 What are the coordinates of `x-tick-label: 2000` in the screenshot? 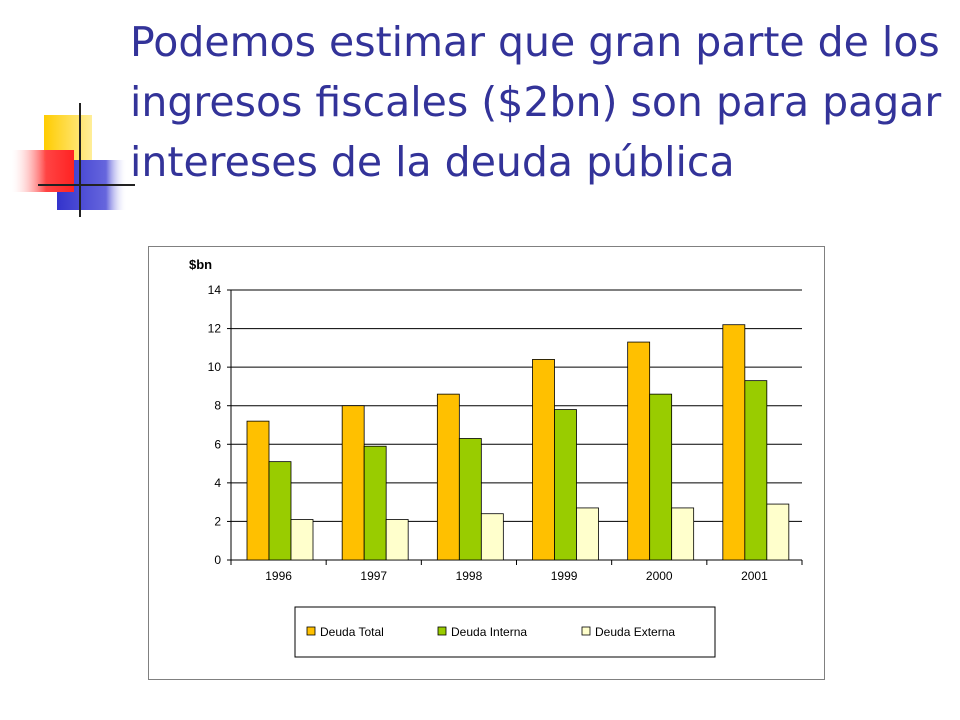 It's located at (659, 576).